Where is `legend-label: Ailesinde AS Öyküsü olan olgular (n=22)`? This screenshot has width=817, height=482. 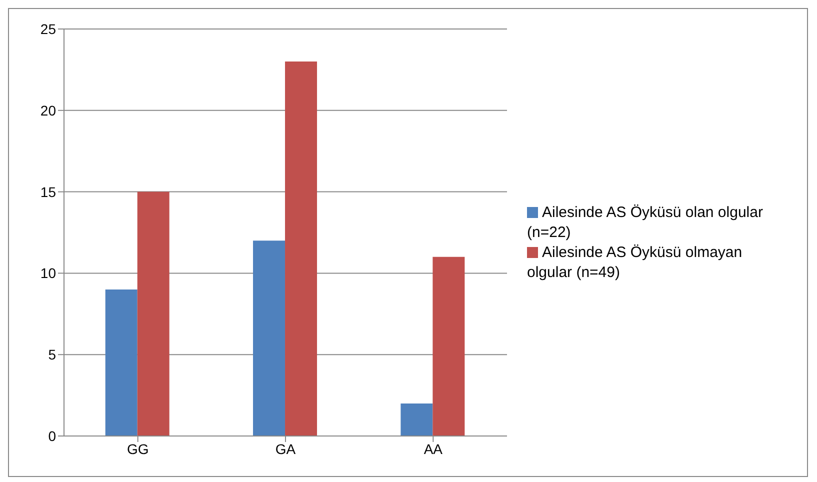 legend-label: Ailesinde AS Öyküsü olan olgular (n=22) is located at coordinates (645, 222).